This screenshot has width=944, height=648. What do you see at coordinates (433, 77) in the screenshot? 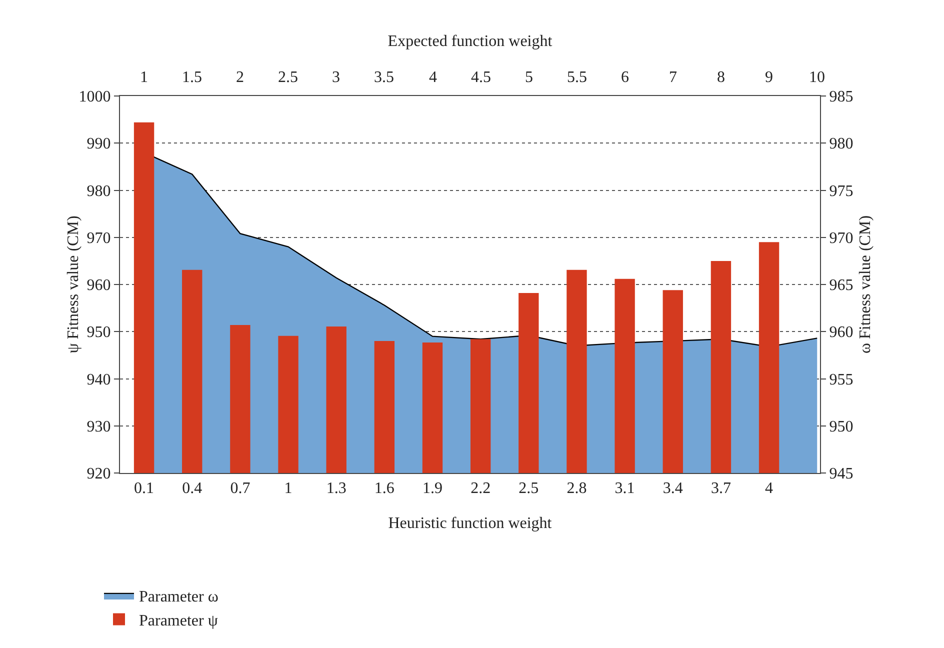
I see `text: 4` at bounding box center [433, 77].